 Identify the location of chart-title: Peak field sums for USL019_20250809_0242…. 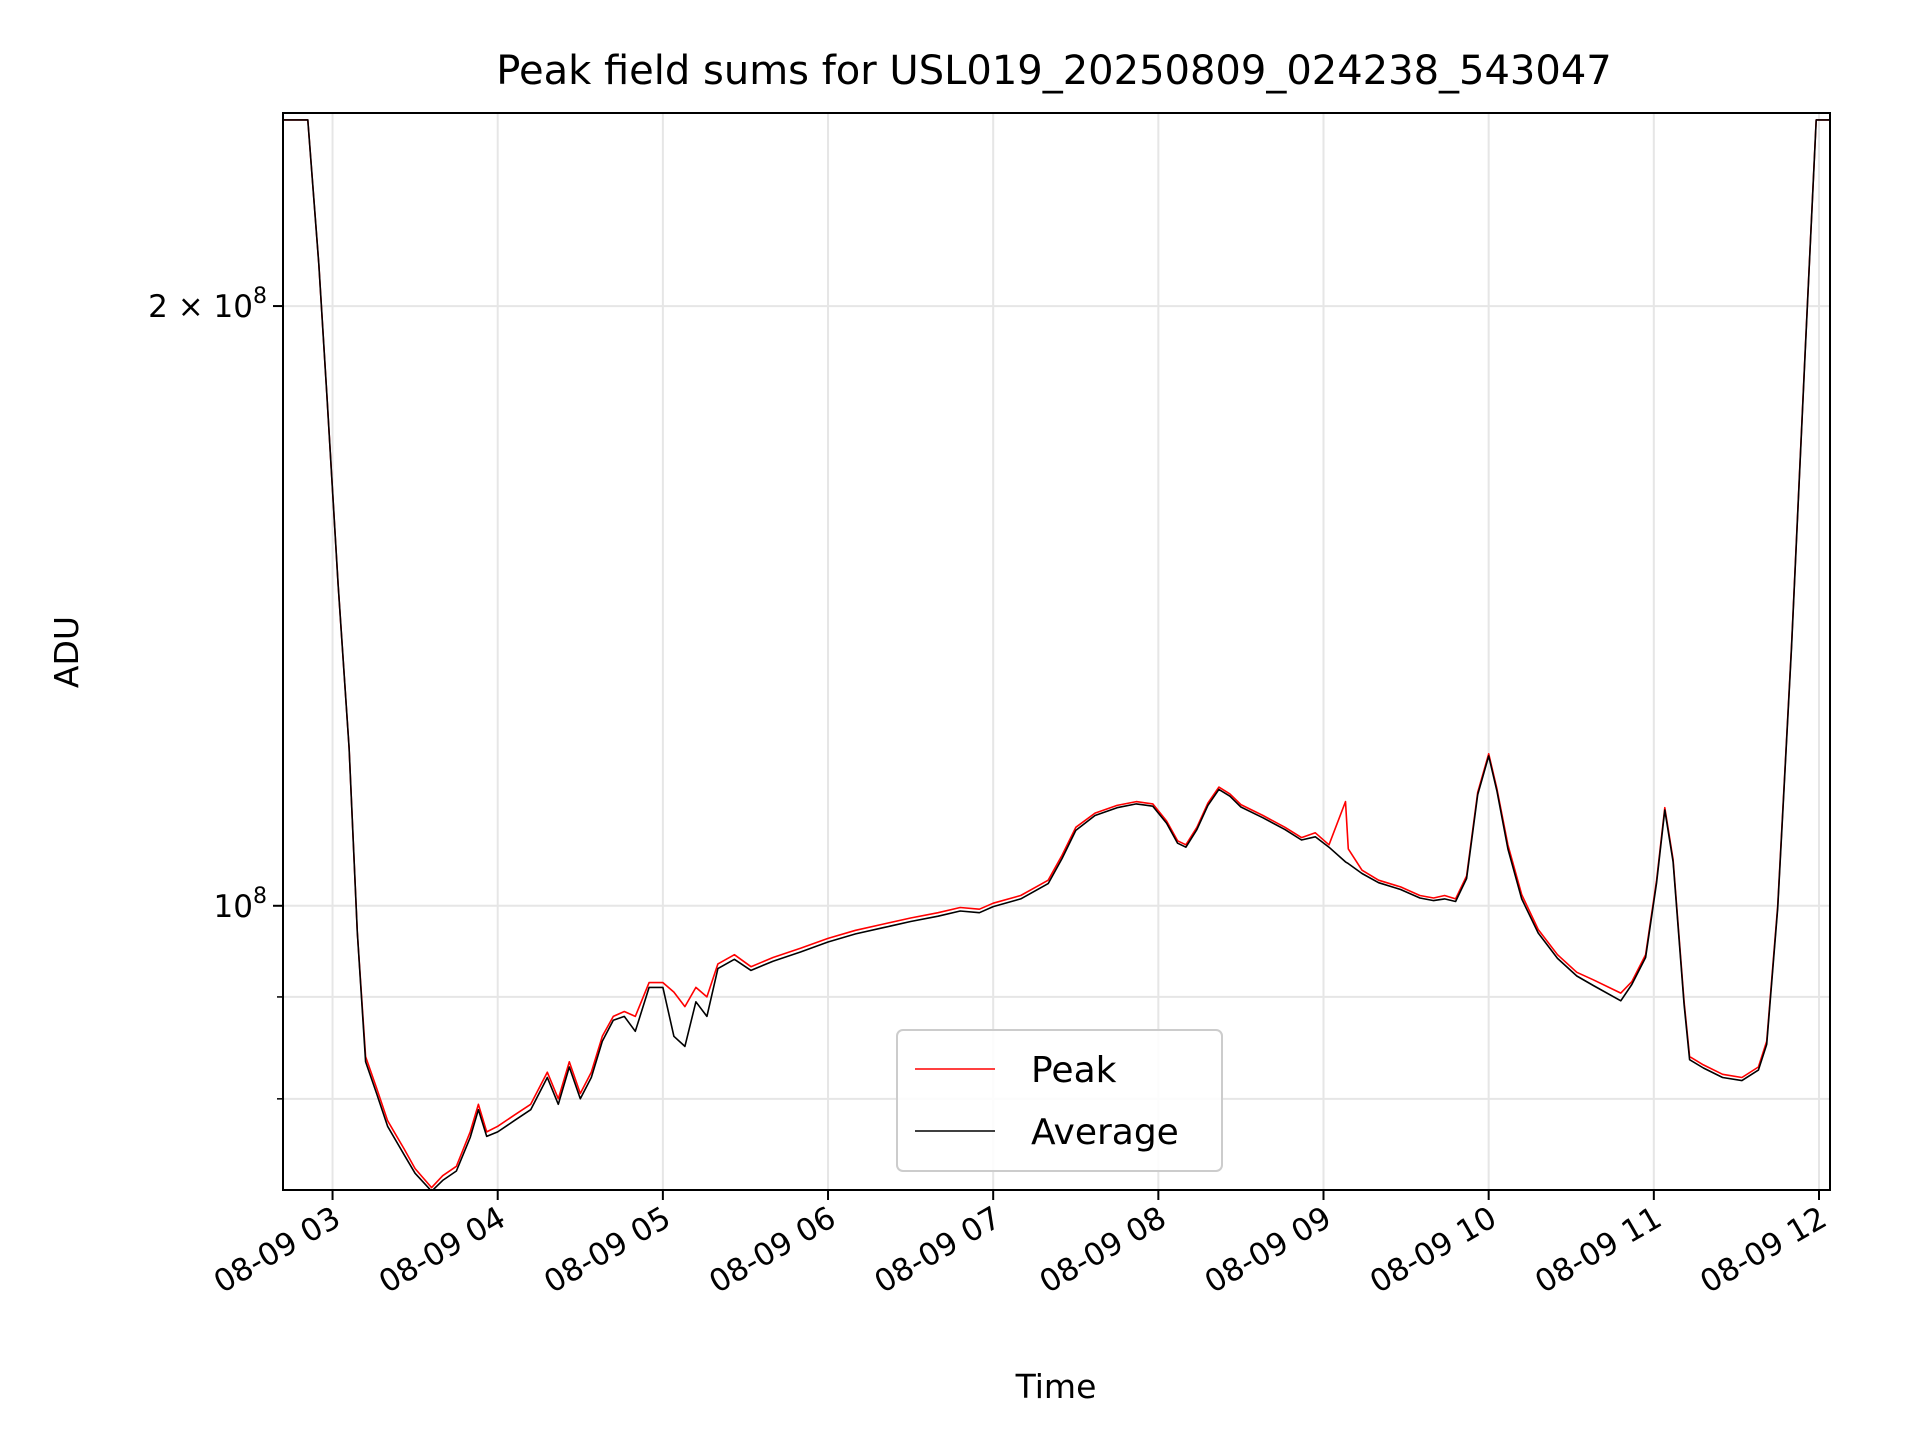
(1053, 71).